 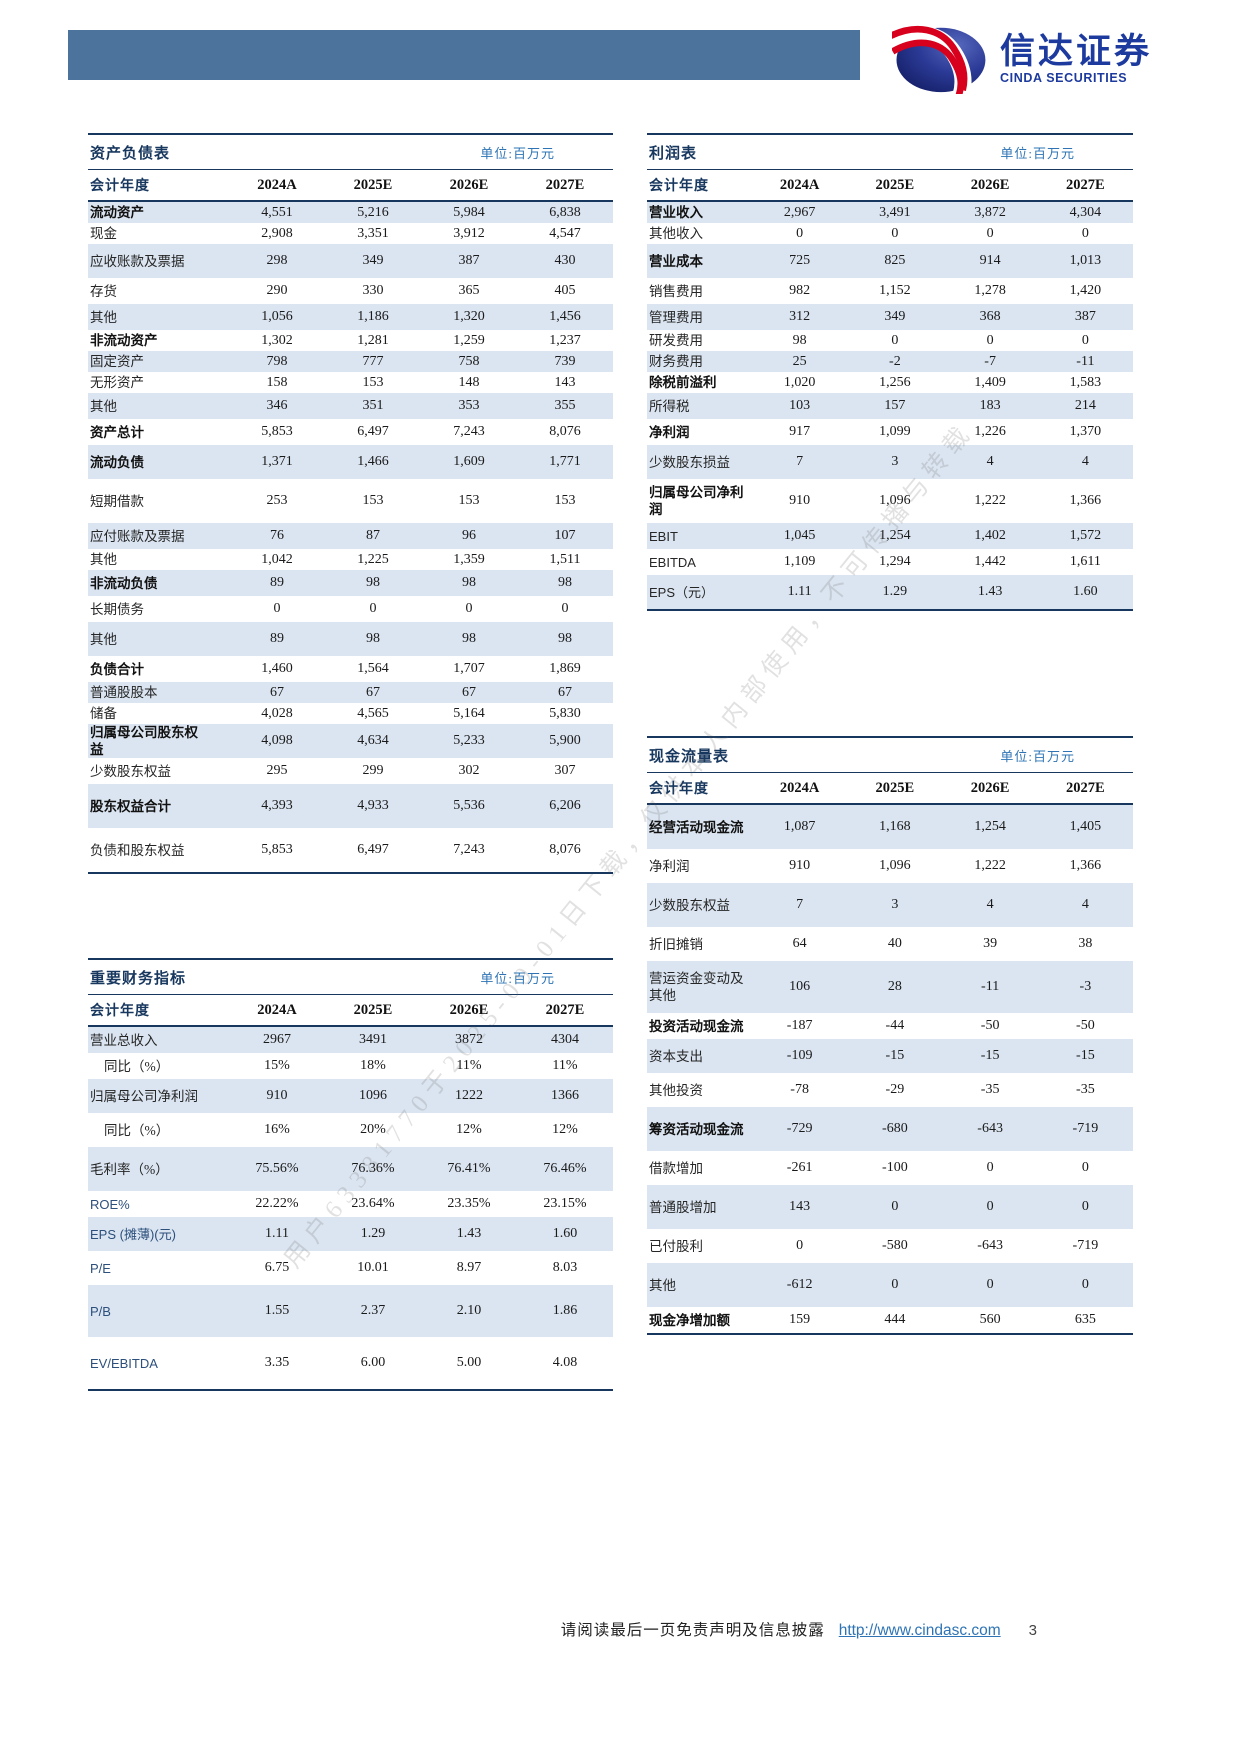 What do you see at coordinates (277, 1039) in the screenshot?
I see `cell-value: 2967` at bounding box center [277, 1039].